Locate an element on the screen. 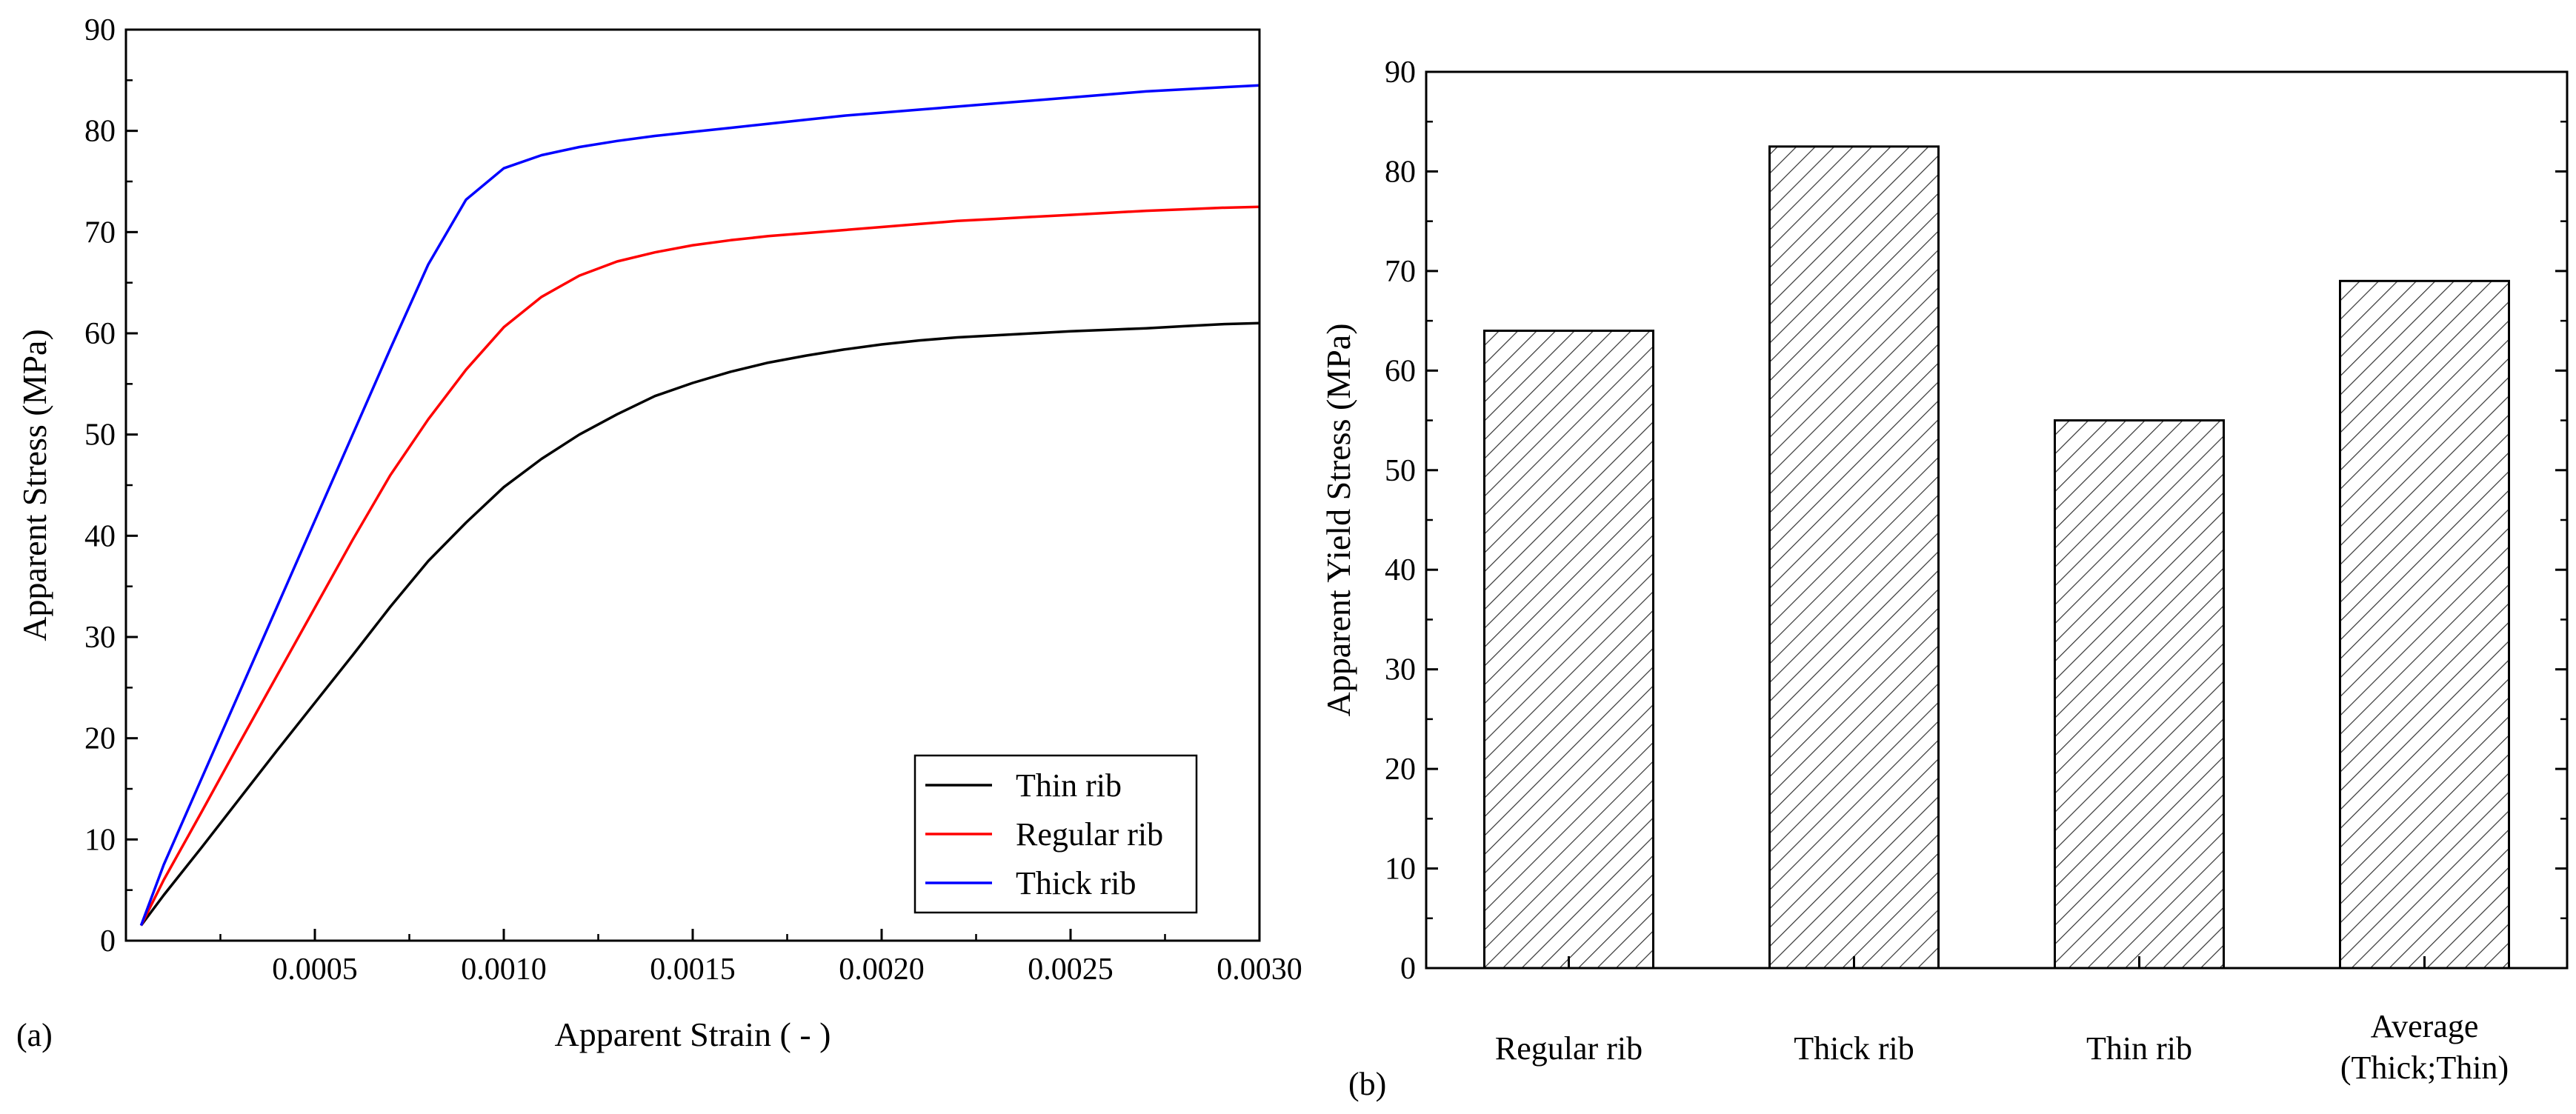 This screenshot has height=1114, width=2576. category-label: Average is located at coordinates (2425, 1026).